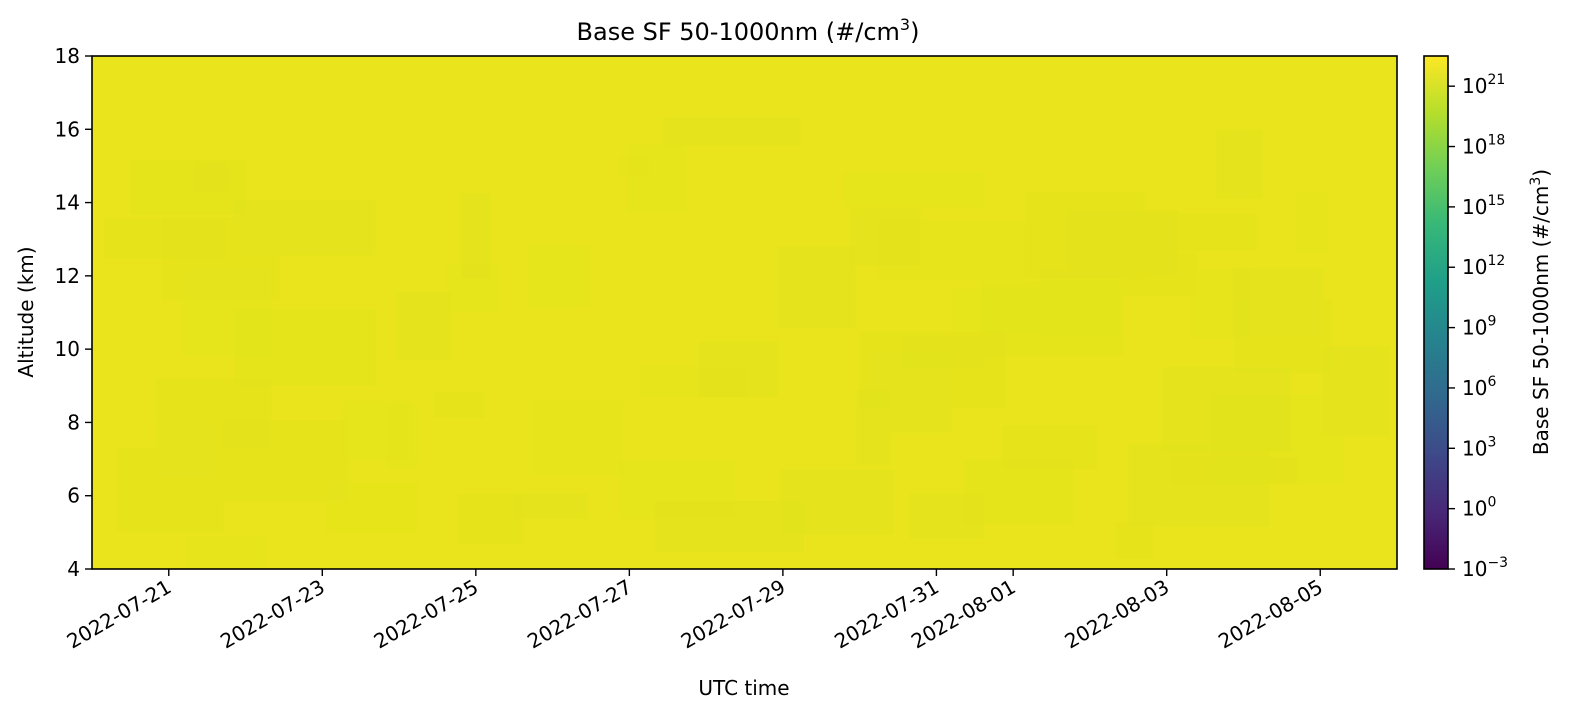 The width and height of the screenshot is (1577, 720). I want to click on y-tick-label: 8, so click(73, 422).